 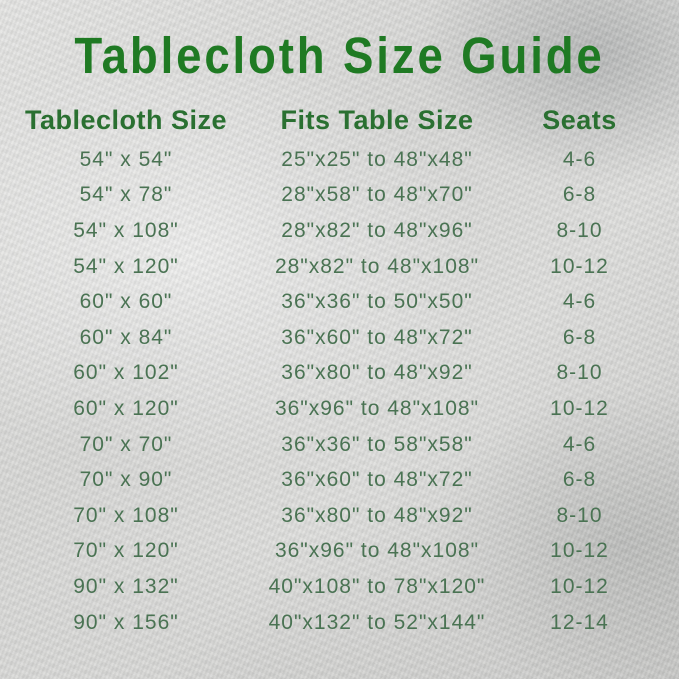 I want to click on table-cell: 40"x108" to 78"x120", so click(x=377, y=586).